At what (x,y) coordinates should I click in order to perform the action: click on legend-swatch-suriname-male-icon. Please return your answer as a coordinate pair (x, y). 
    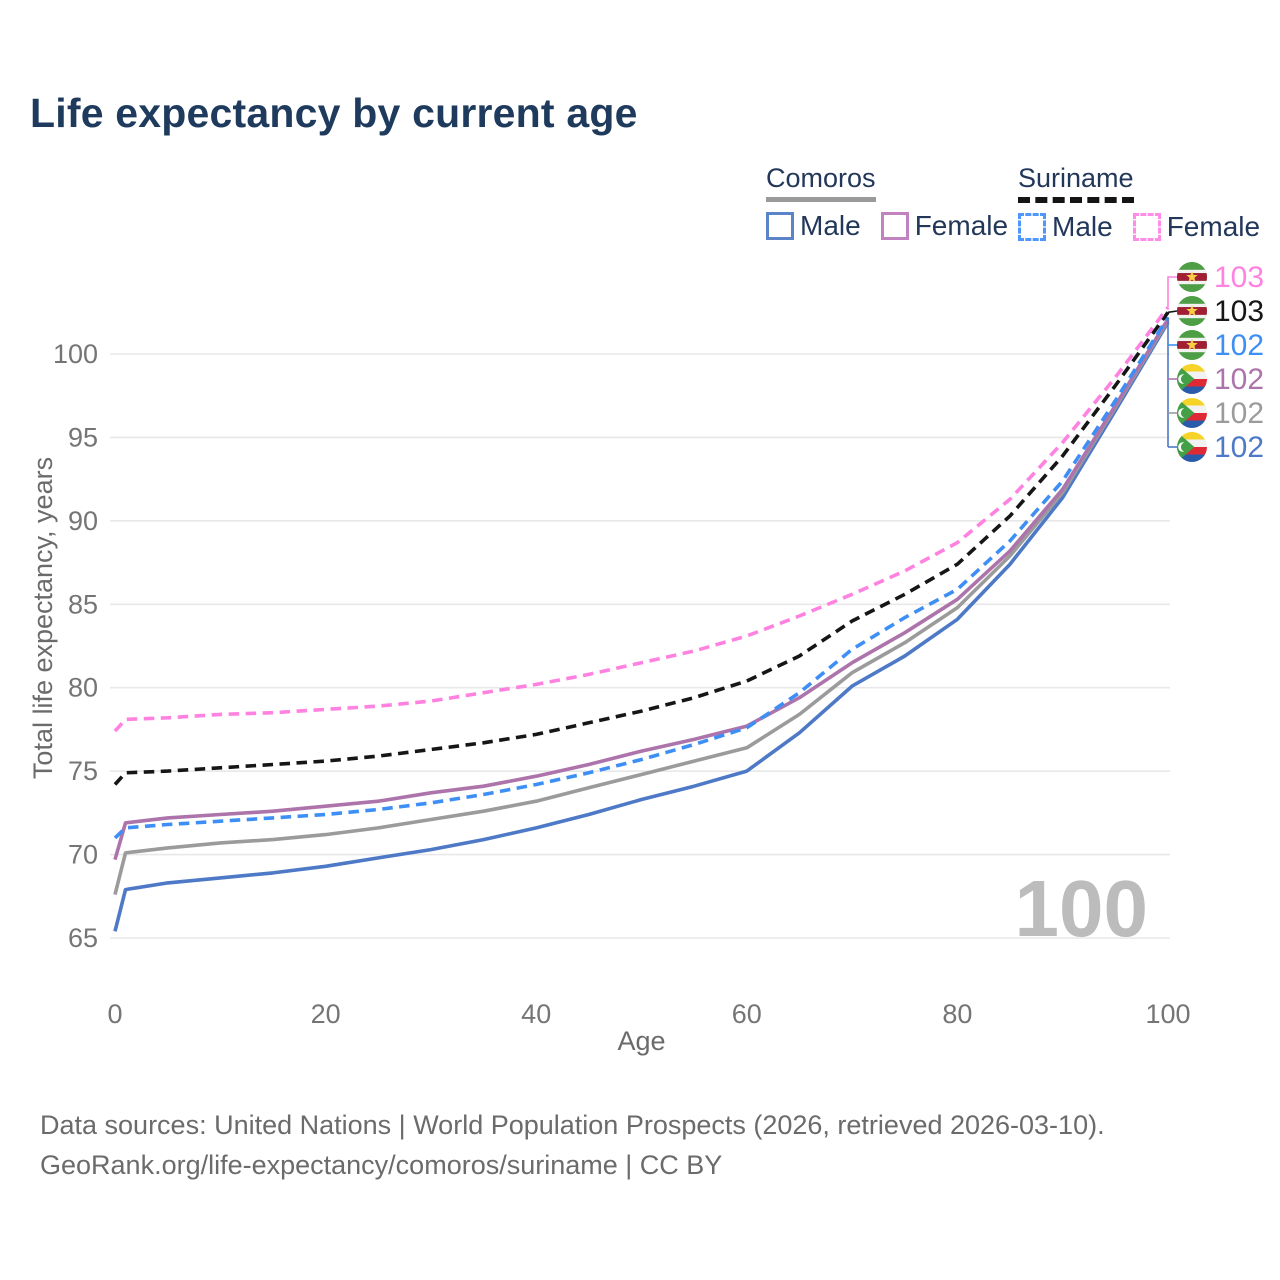
    Looking at the image, I should click on (1032, 227).